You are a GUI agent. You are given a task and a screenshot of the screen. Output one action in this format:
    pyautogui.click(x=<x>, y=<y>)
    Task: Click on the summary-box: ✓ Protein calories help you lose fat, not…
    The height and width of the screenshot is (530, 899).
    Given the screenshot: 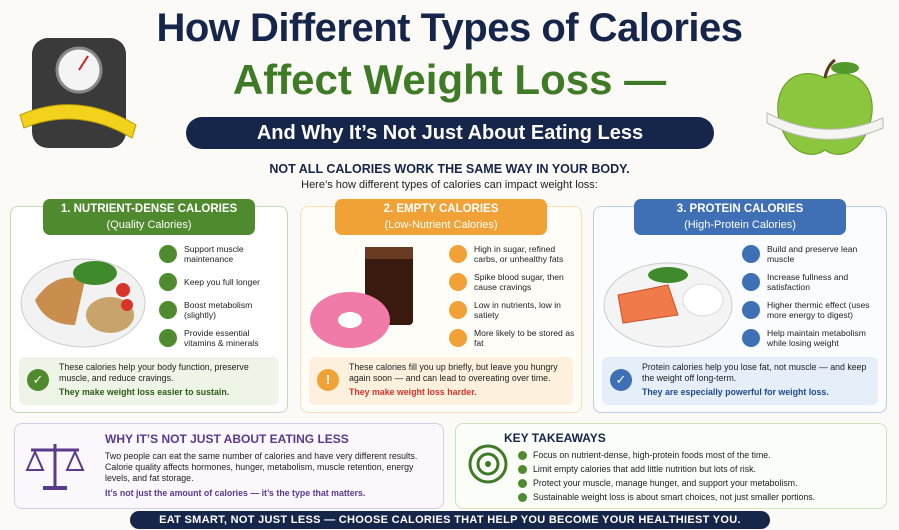 What is the action you would take?
    pyautogui.click(x=740, y=381)
    